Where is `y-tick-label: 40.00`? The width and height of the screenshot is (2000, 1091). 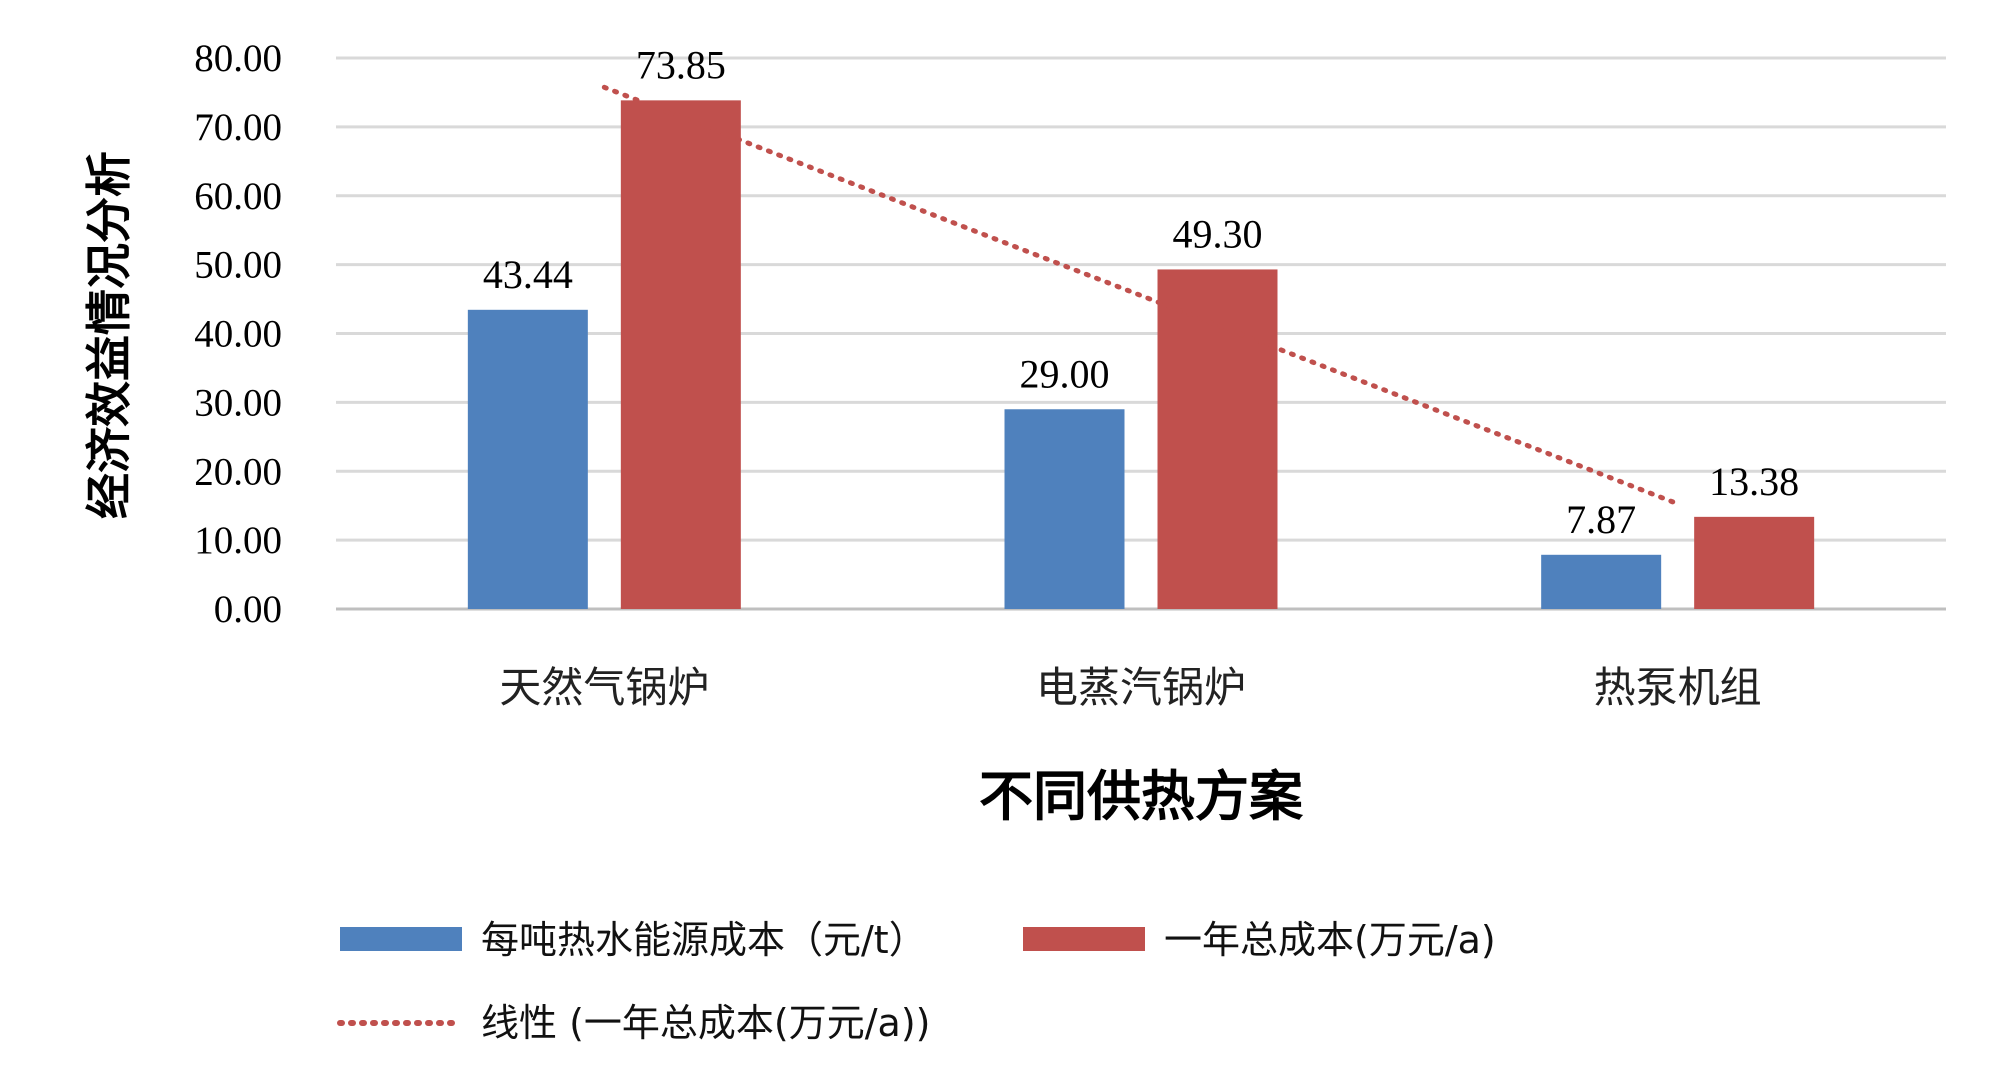 y-tick-label: 40.00 is located at coordinates (238, 334).